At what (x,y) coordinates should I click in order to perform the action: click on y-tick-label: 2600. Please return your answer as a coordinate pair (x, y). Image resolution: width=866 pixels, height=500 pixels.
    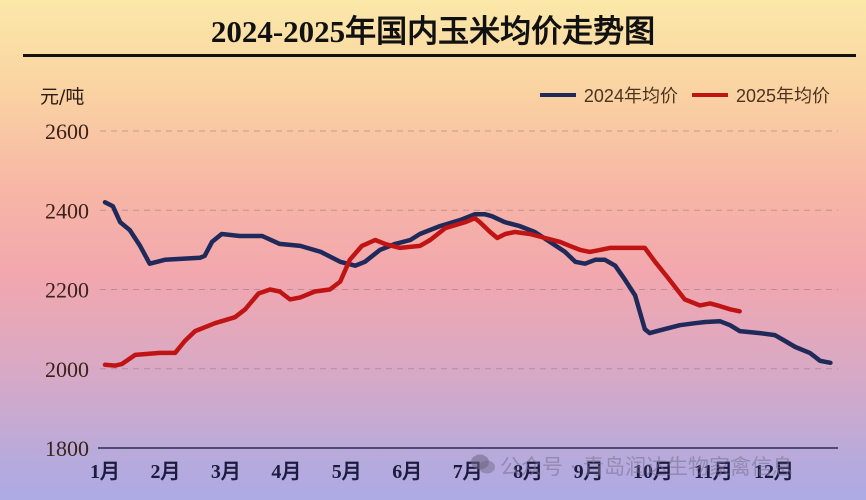
    Looking at the image, I should click on (67, 131).